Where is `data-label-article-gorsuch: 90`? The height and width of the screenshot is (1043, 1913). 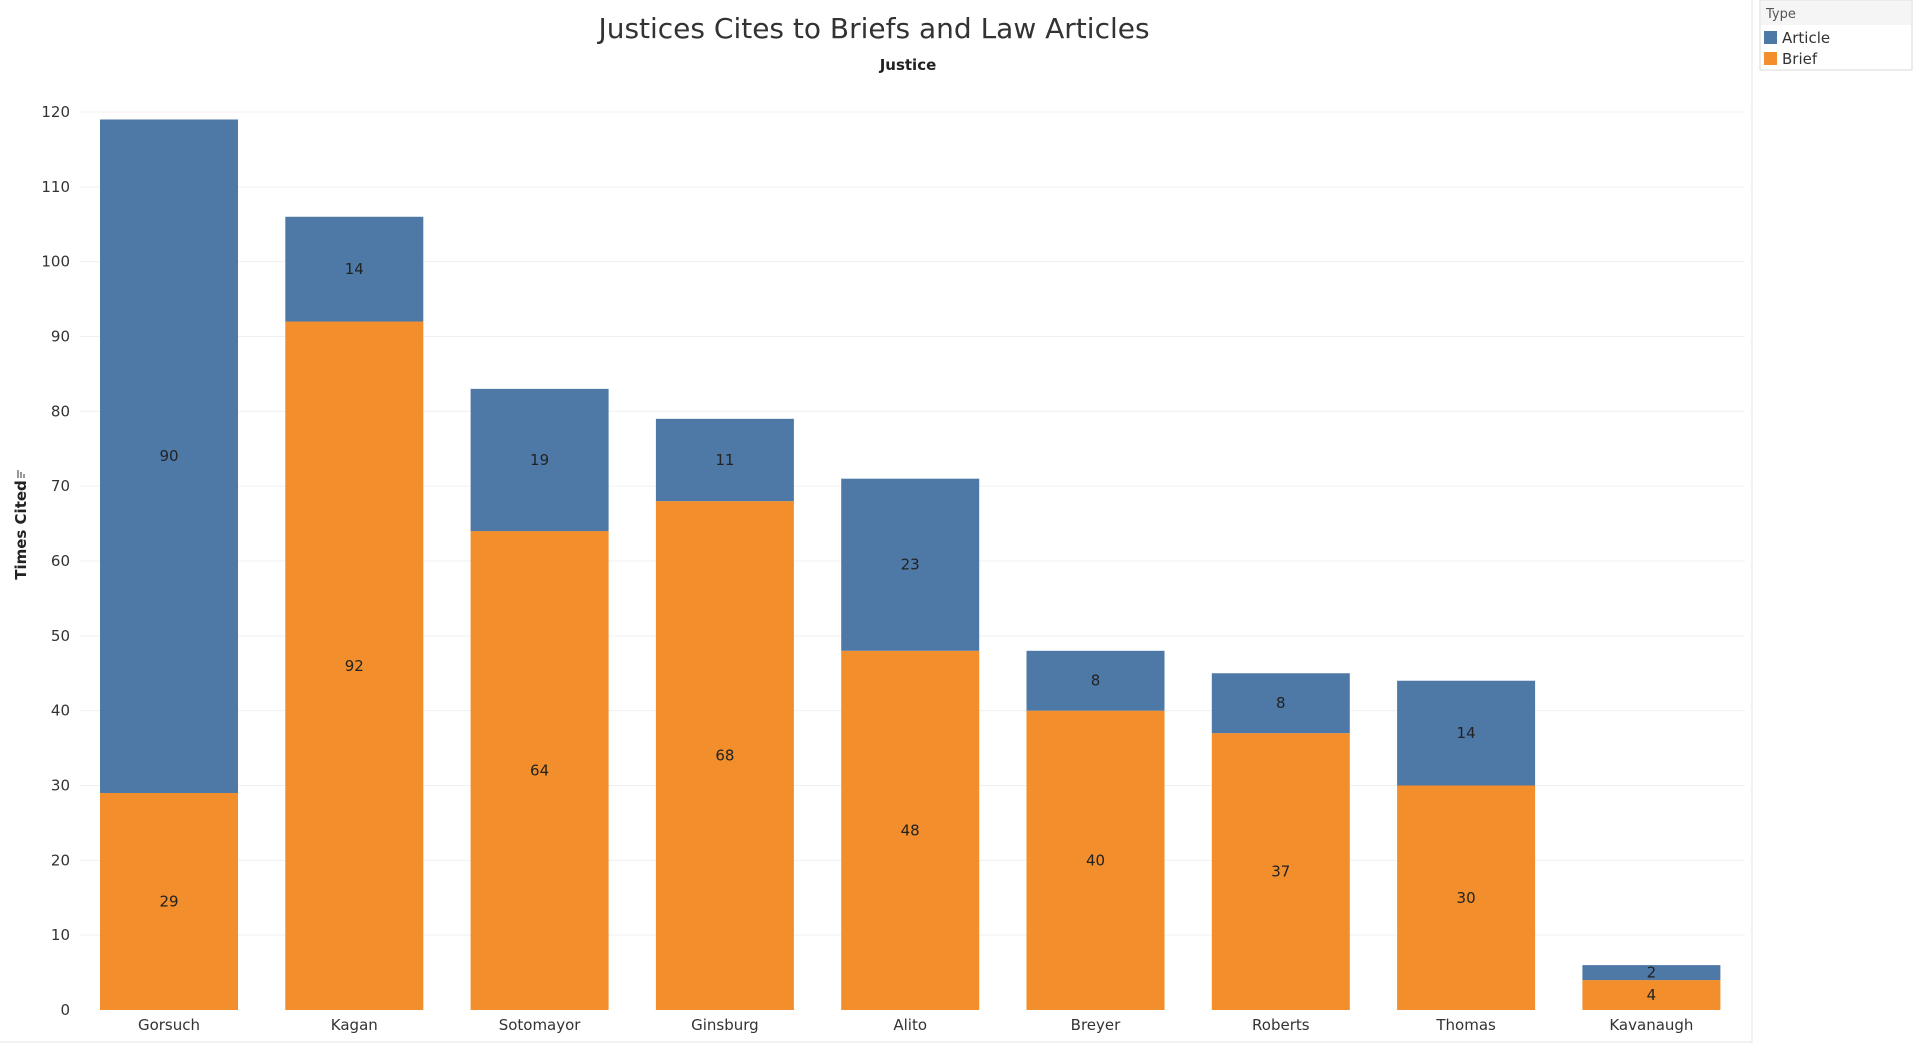 data-label-article-gorsuch: 90 is located at coordinates (168, 456).